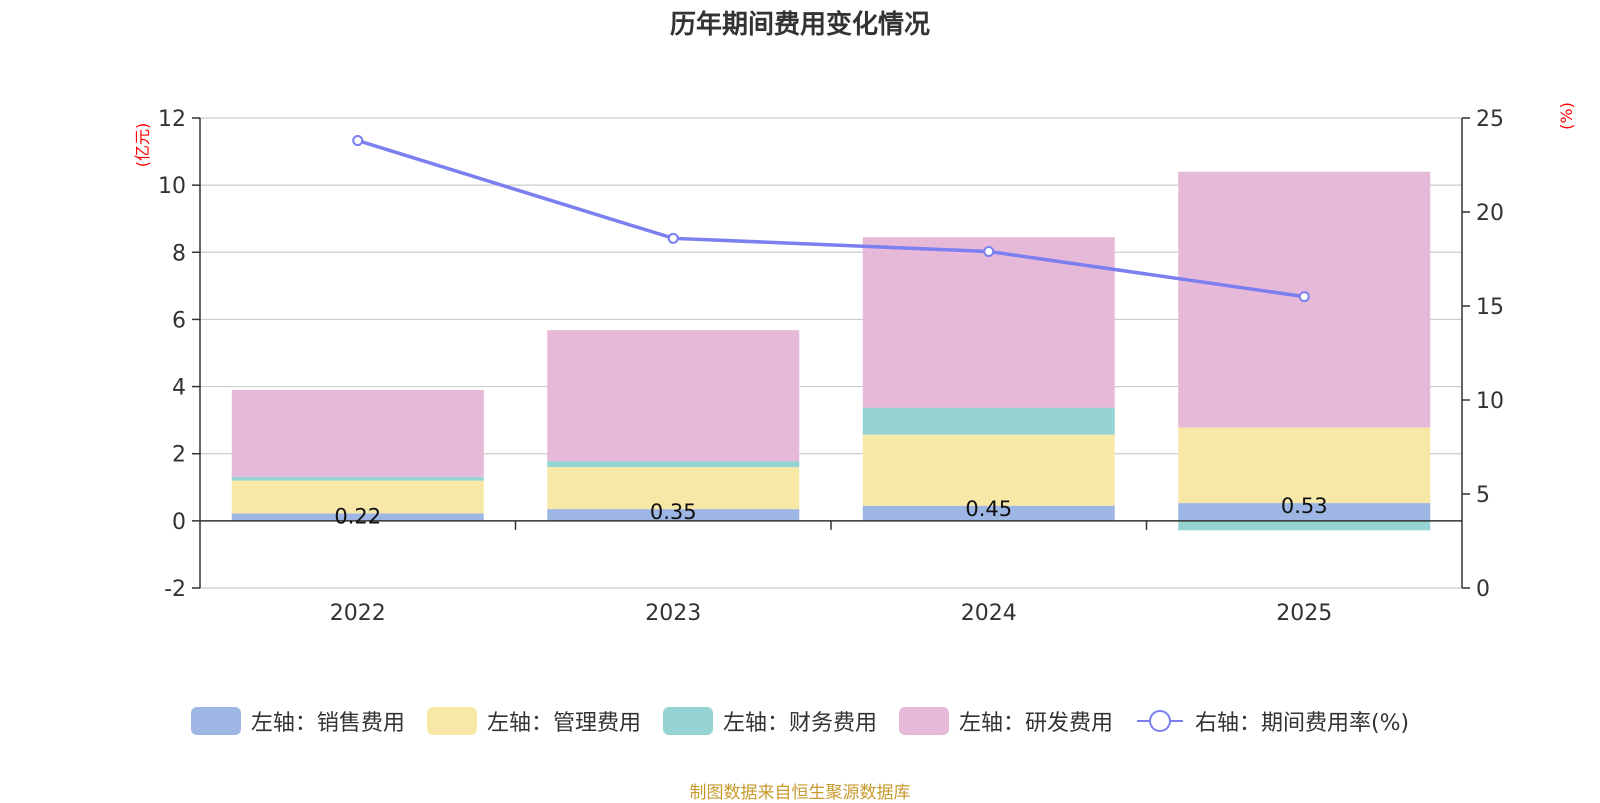  Describe the element at coordinates (1490, 307) in the screenshot. I see `y-right-tick-label: 15` at that location.